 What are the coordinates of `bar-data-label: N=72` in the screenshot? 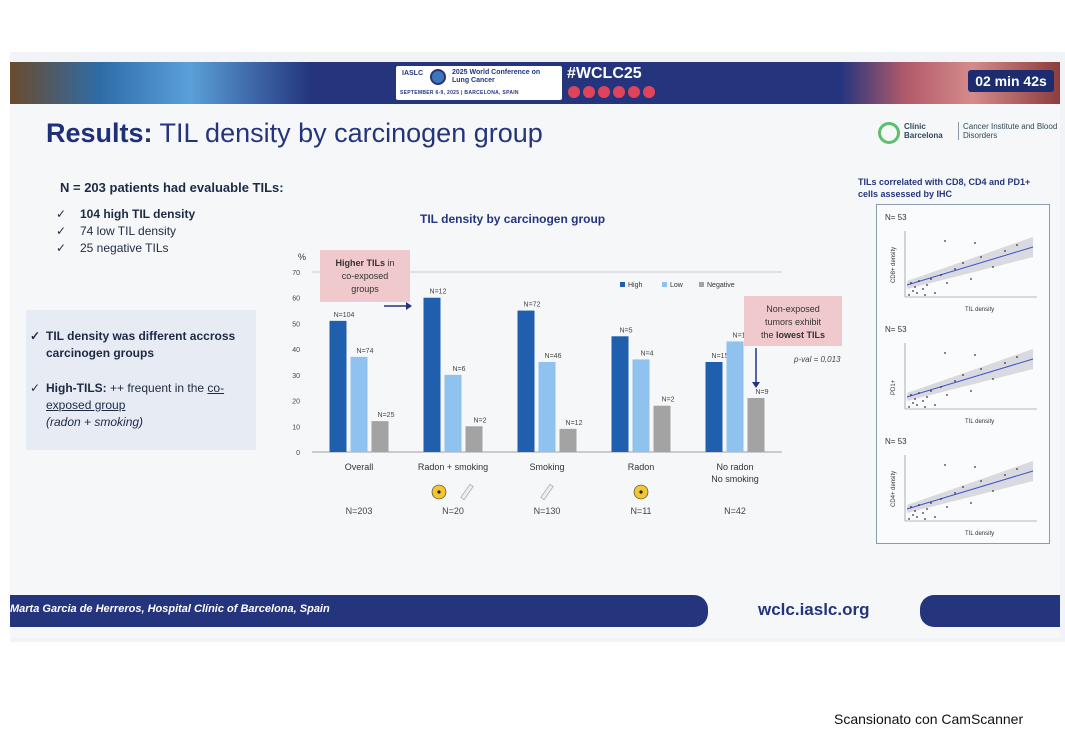 It's located at (532, 305).